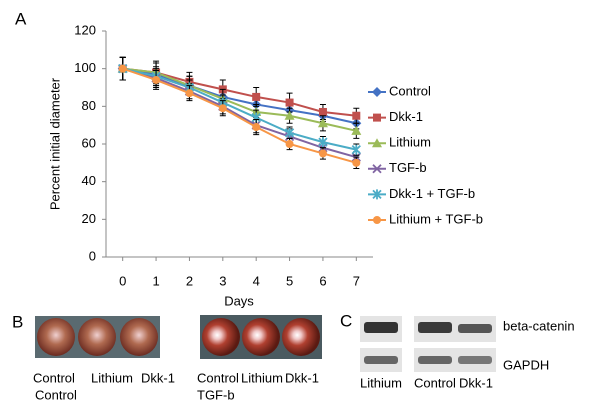 This screenshot has height=413, width=600. What do you see at coordinates (289, 280) in the screenshot?
I see `x-tick-label: 5` at bounding box center [289, 280].